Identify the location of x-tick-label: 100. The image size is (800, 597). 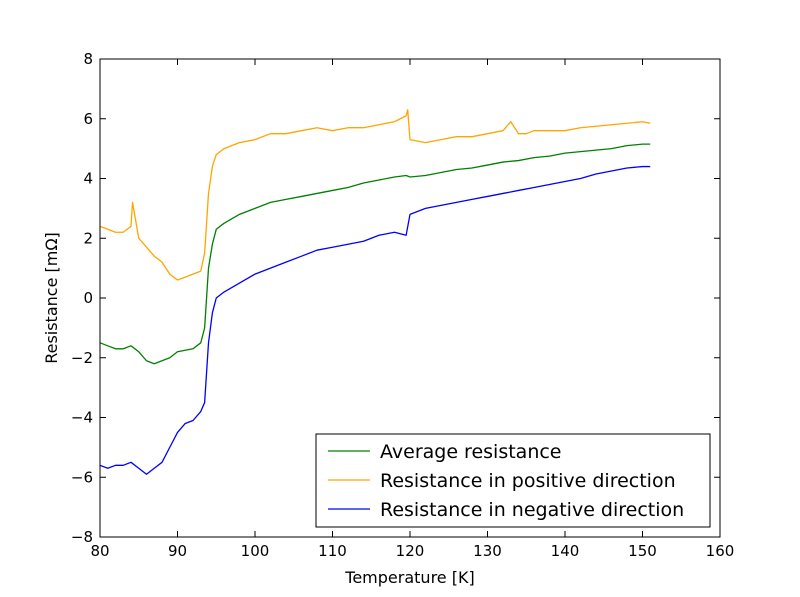
(255, 551).